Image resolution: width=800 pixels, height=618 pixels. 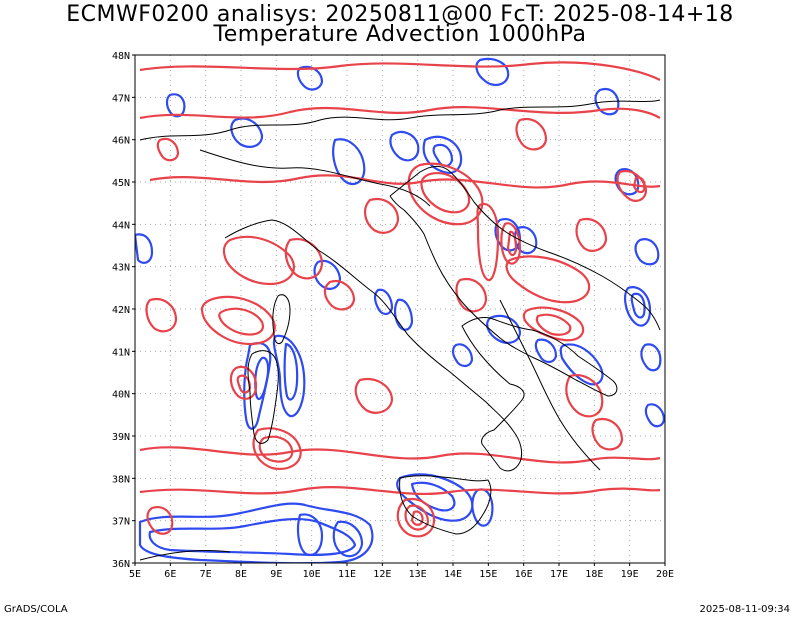 I want to click on y-tick-label: 48N, so click(x=121, y=56).